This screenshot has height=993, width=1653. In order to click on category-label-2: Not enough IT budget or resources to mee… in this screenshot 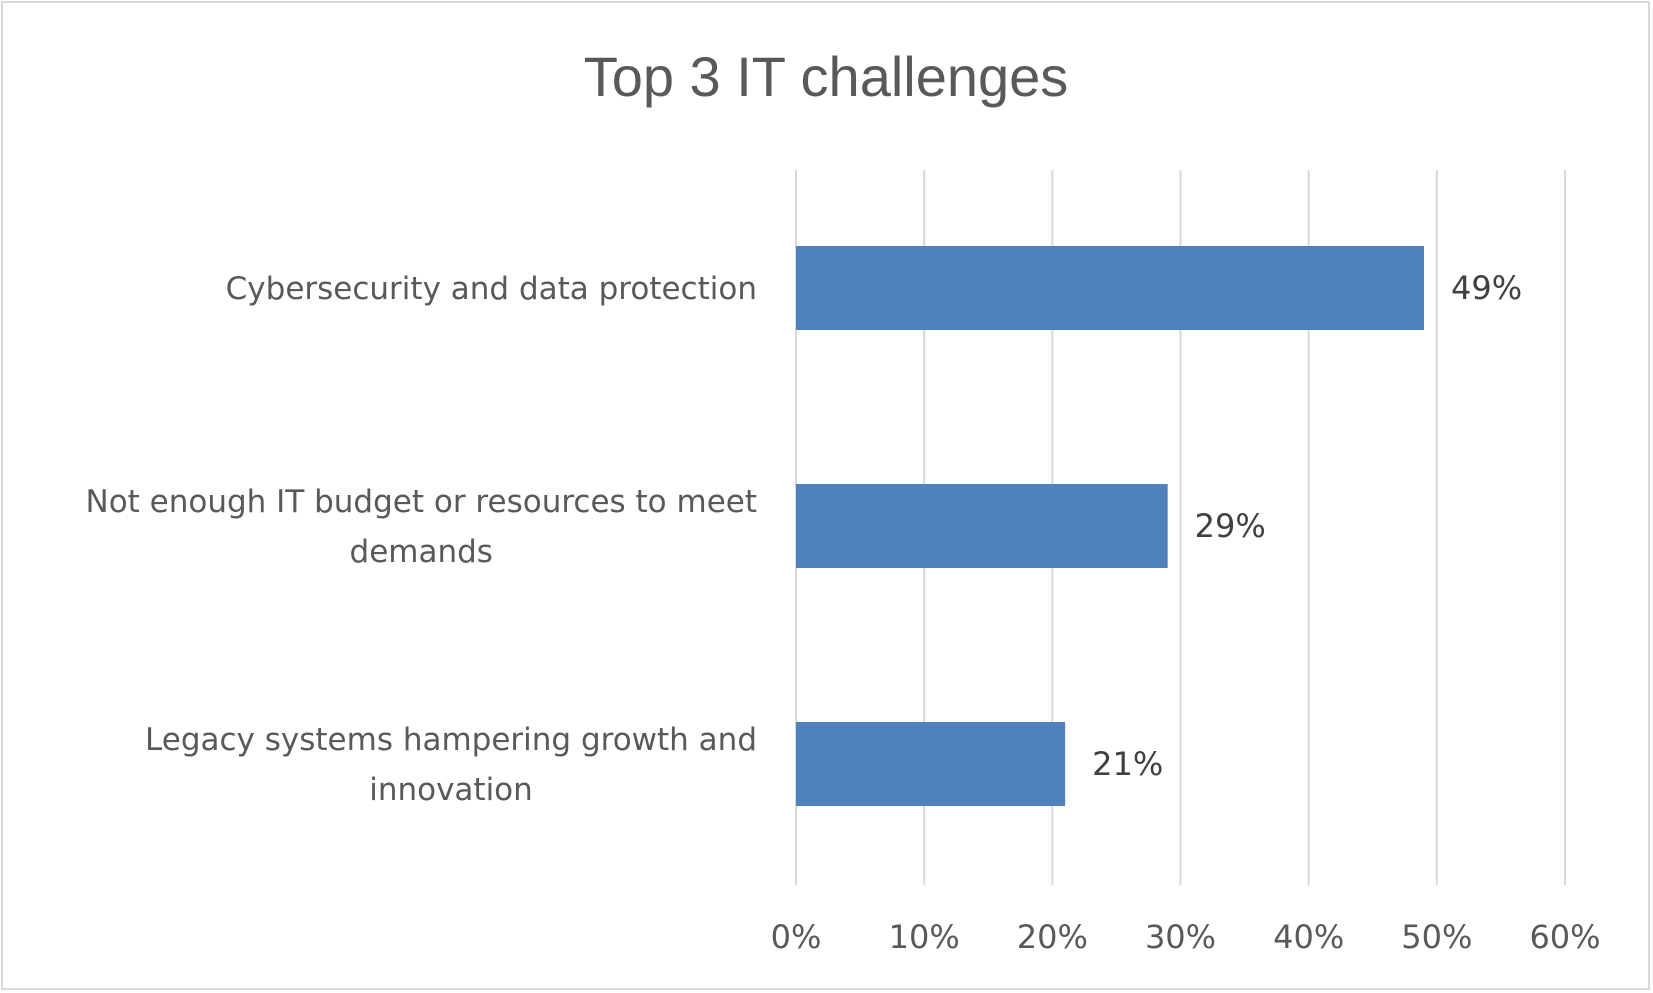, I will do `click(422, 527)`.